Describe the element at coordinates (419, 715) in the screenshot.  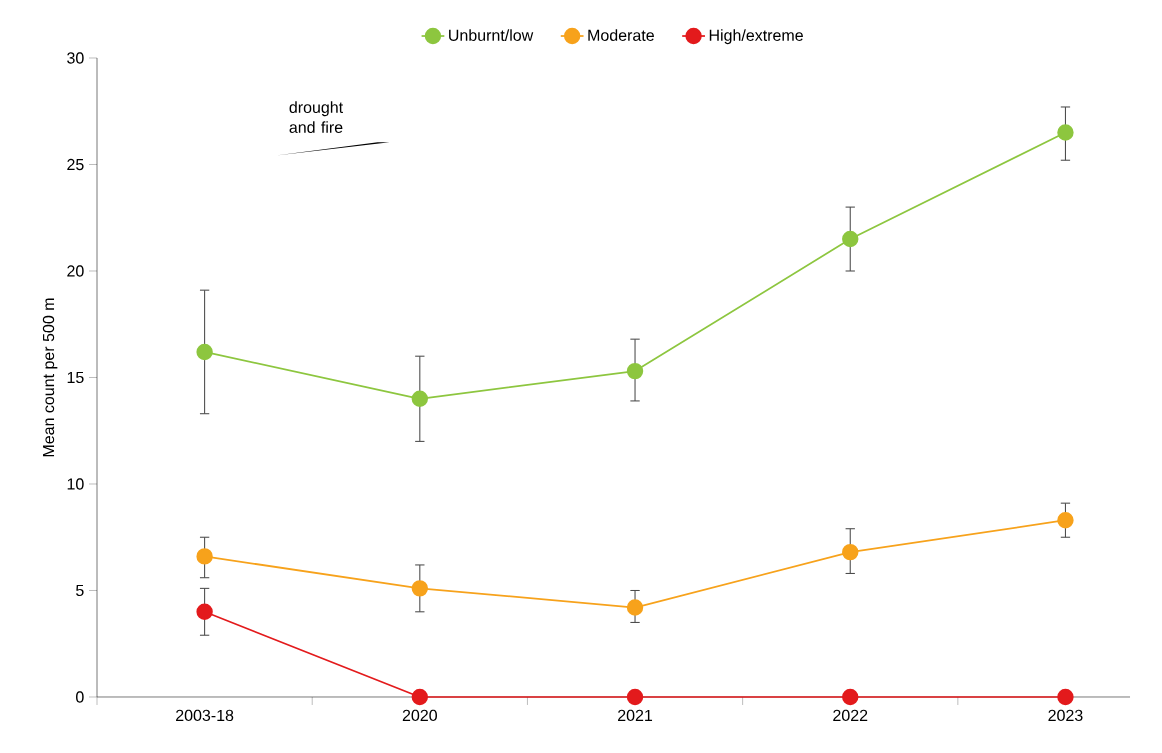
I see `x-tick-label: 2020` at that location.